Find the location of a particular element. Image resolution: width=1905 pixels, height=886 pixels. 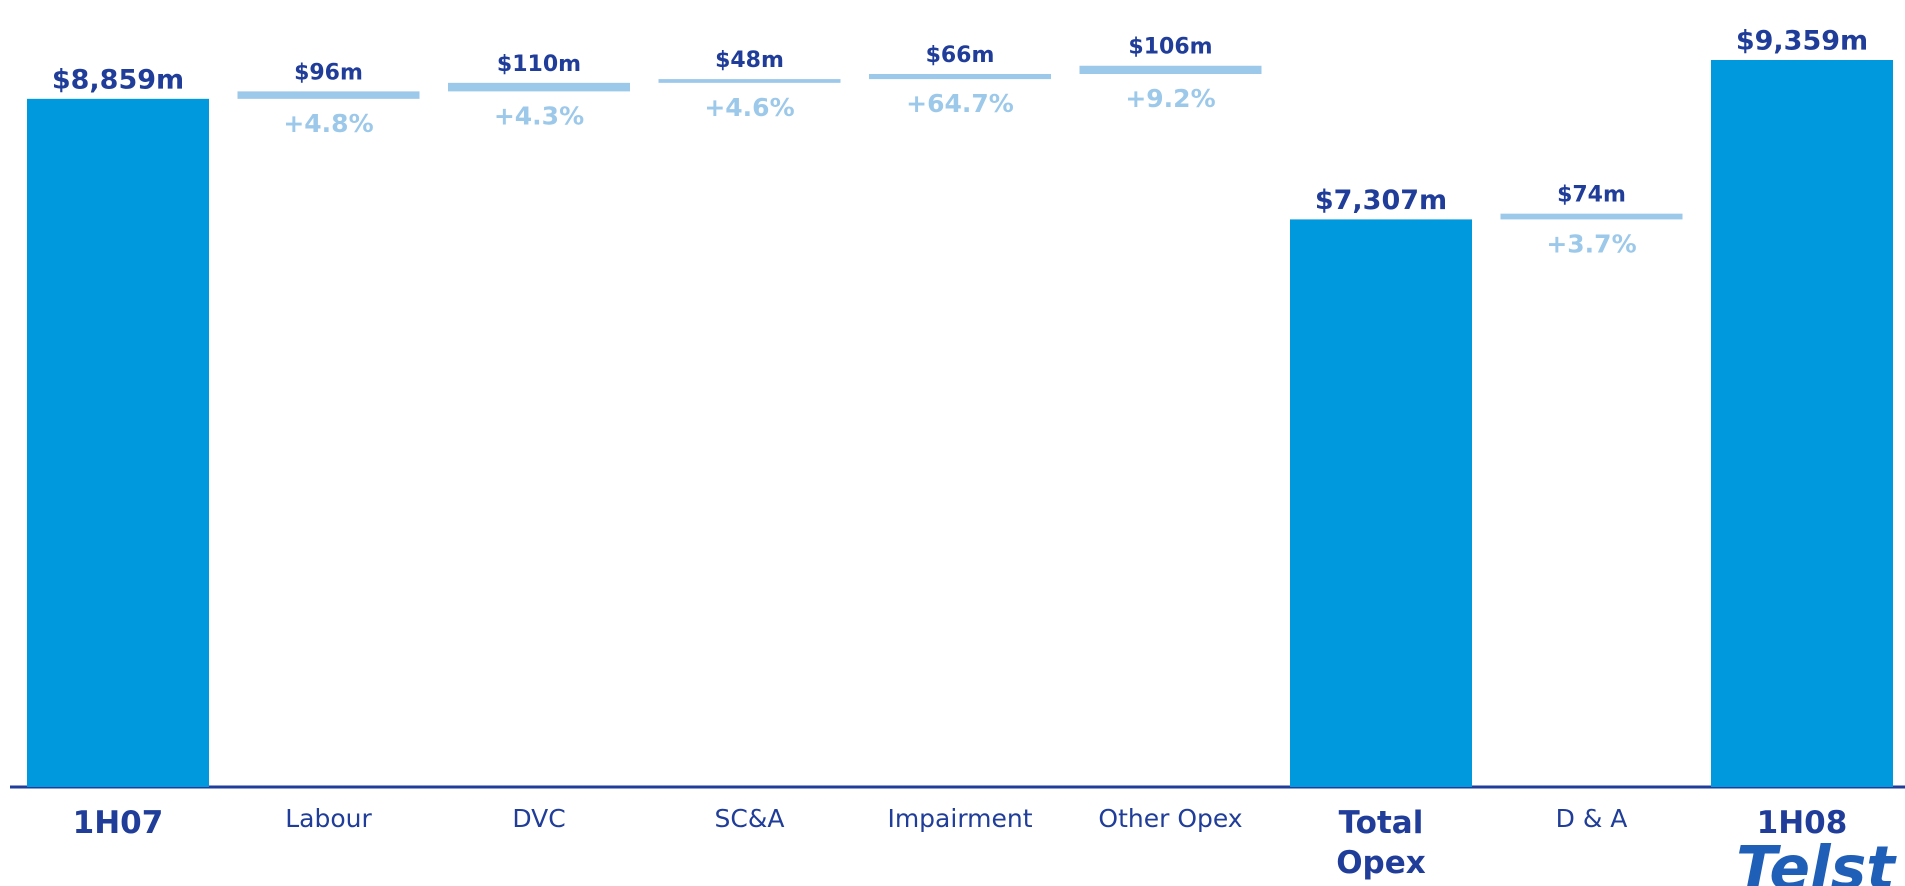

x-tick-label: 1H08 is located at coordinates (1802, 823).